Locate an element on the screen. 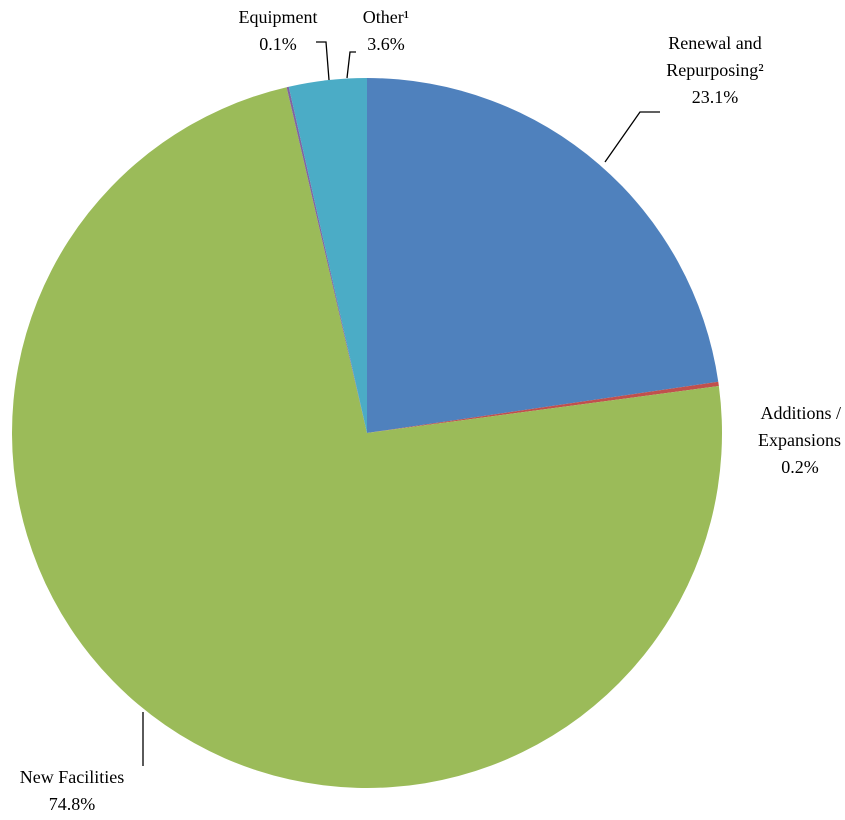 The width and height of the screenshot is (845, 820). value-label: 3.6% is located at coordinates (386, 44).